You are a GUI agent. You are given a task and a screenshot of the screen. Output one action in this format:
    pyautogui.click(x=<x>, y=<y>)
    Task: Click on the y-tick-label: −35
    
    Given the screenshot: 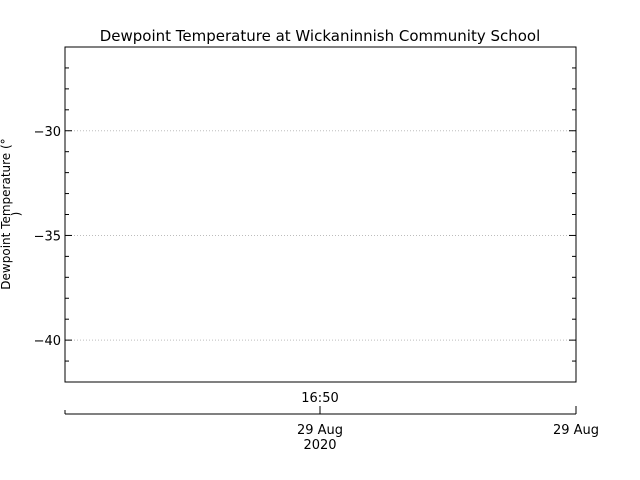 What is the action you would take?
    pyautogui.click(x=47, y=236)
    